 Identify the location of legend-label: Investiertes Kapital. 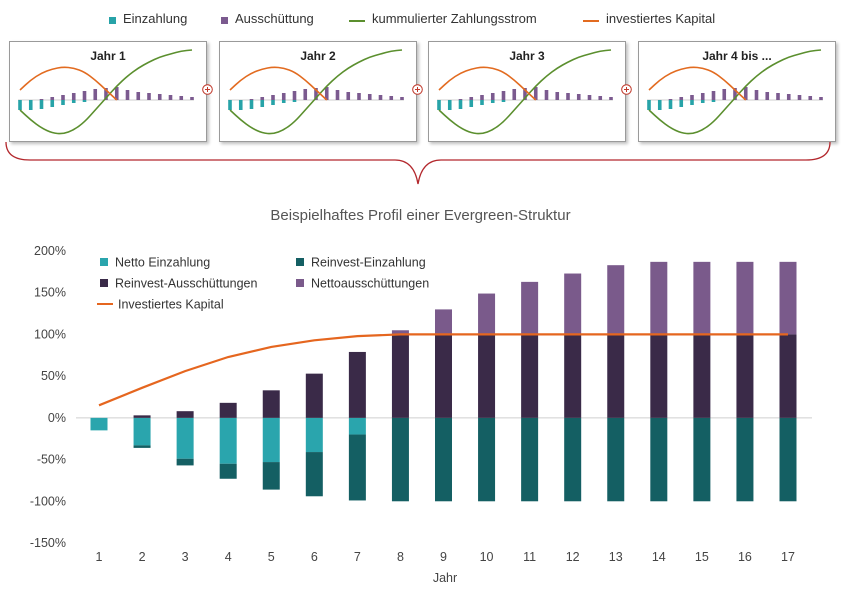
(171, 305).